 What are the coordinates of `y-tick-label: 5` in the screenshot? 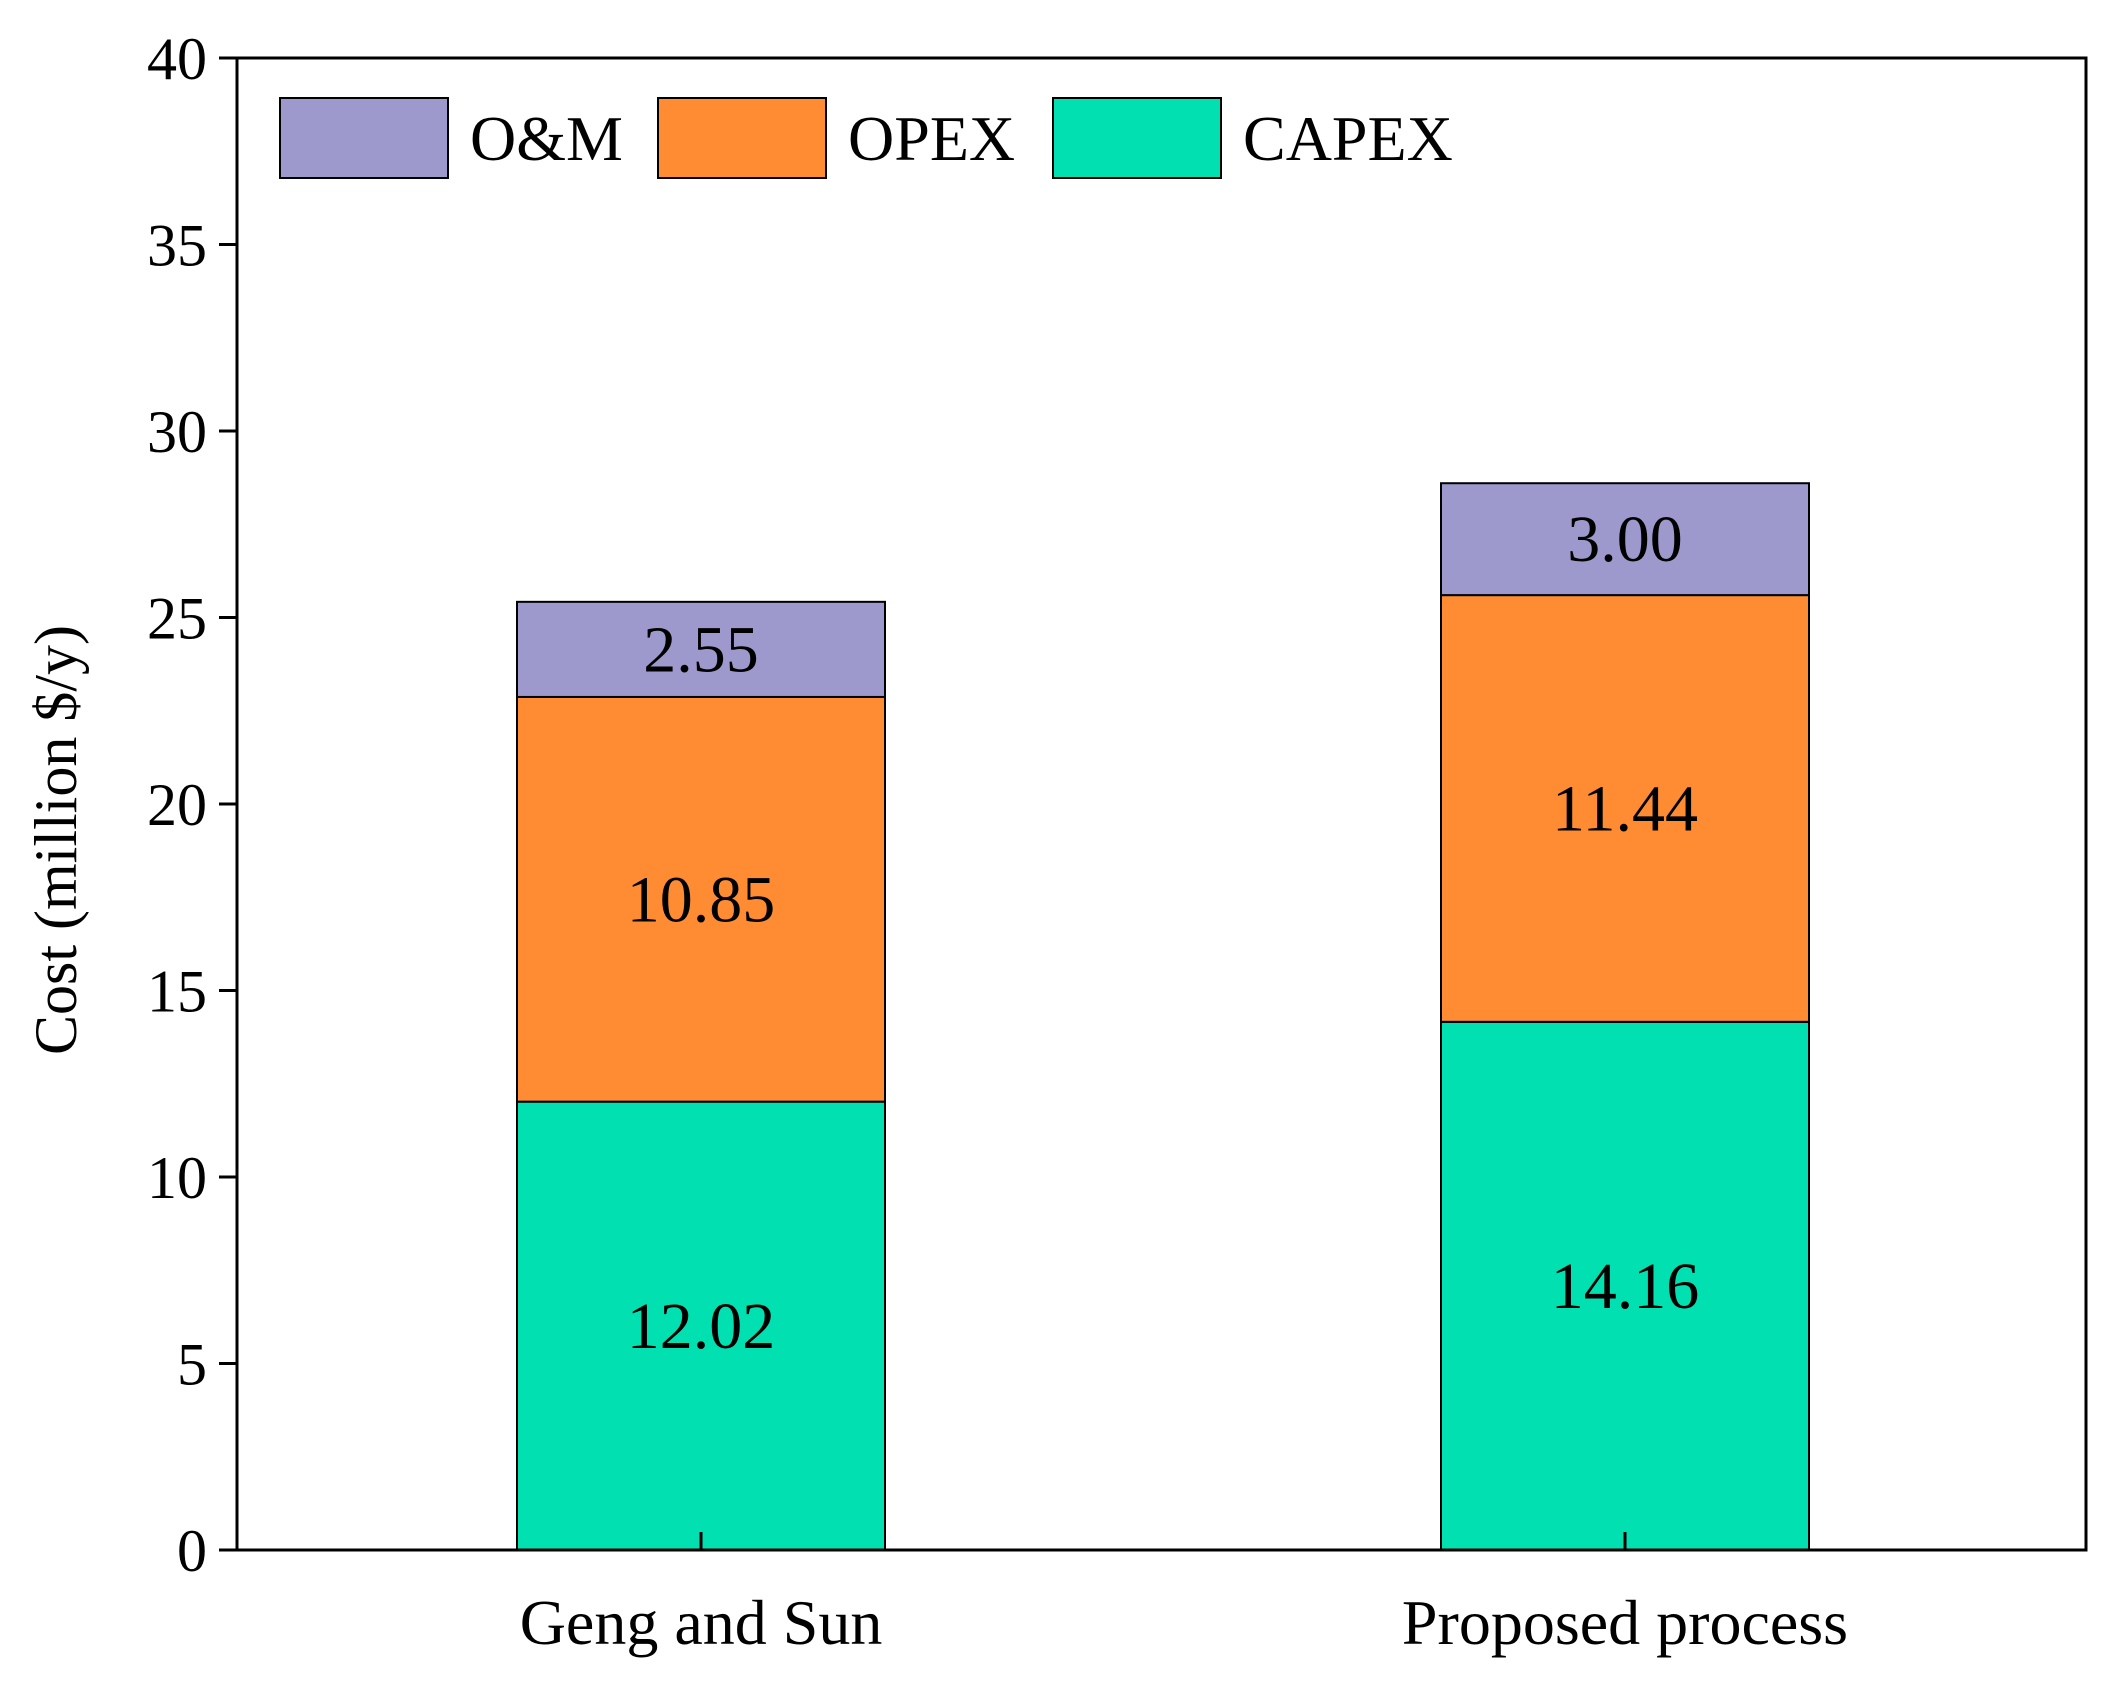 It's located at (192, 1365).